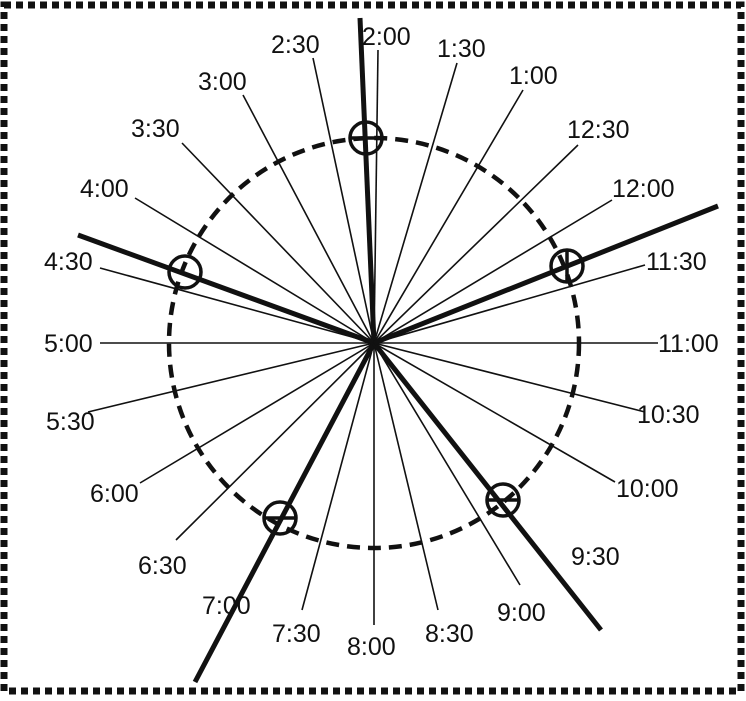 The image size is (746, 701). I want to click on label-7-00: 7:00, so click(226, 606).